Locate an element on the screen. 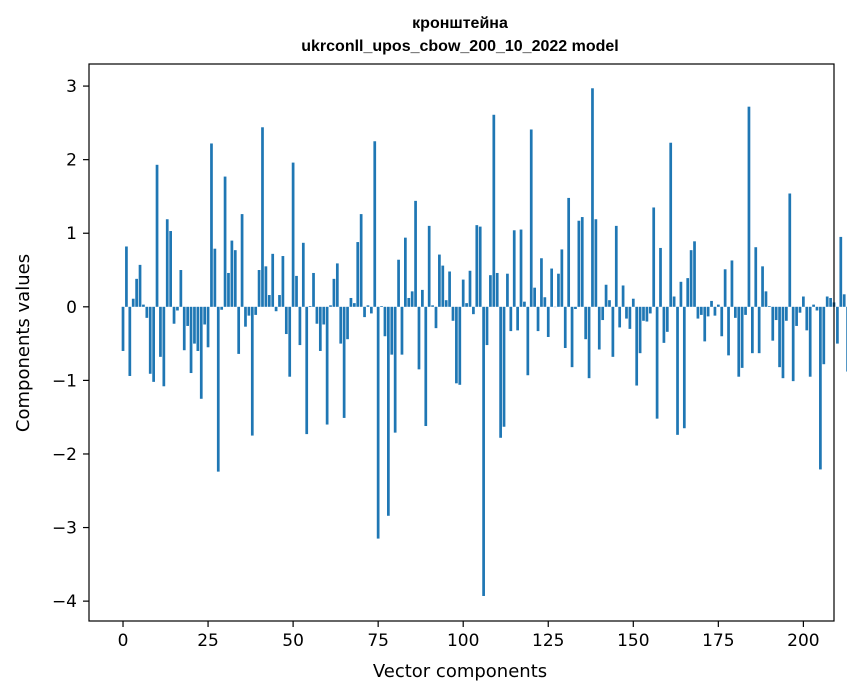  chart-title-line-1: кронштейна is located at coordinates (460, 23).